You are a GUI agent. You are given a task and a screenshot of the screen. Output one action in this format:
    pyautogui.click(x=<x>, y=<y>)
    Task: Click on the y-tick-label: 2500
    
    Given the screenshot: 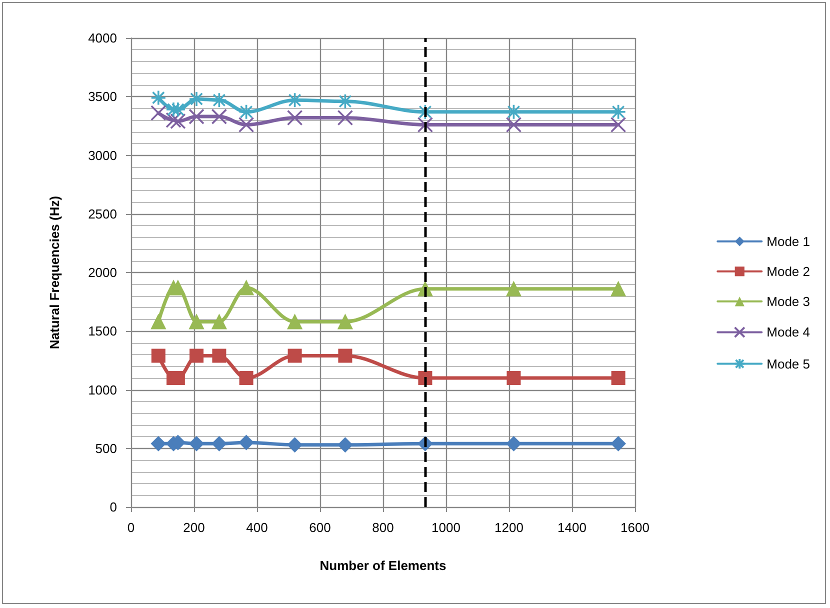 What is the action you would take?
    pyautogui.click(x=102, y=214)
    